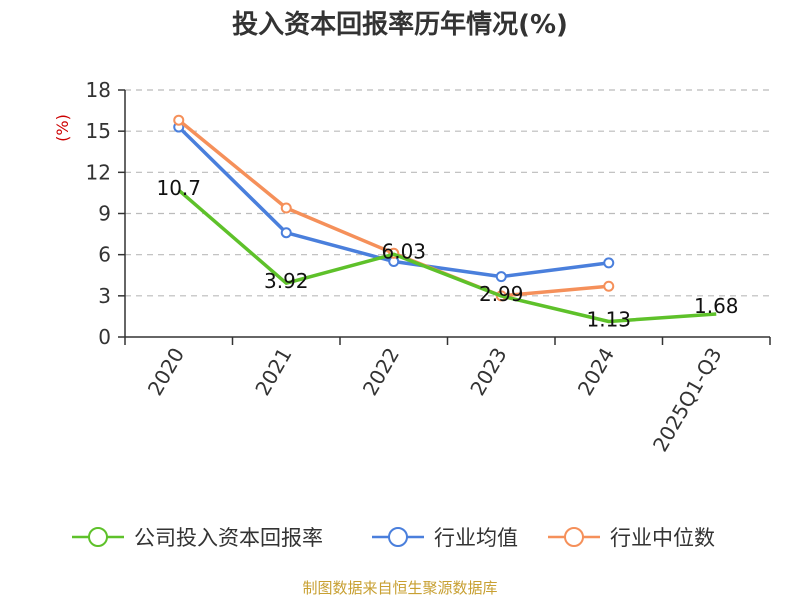  Describe the element at coordinates (286, 281) in the screenshot. I see `data-label: 3.92` at that location.